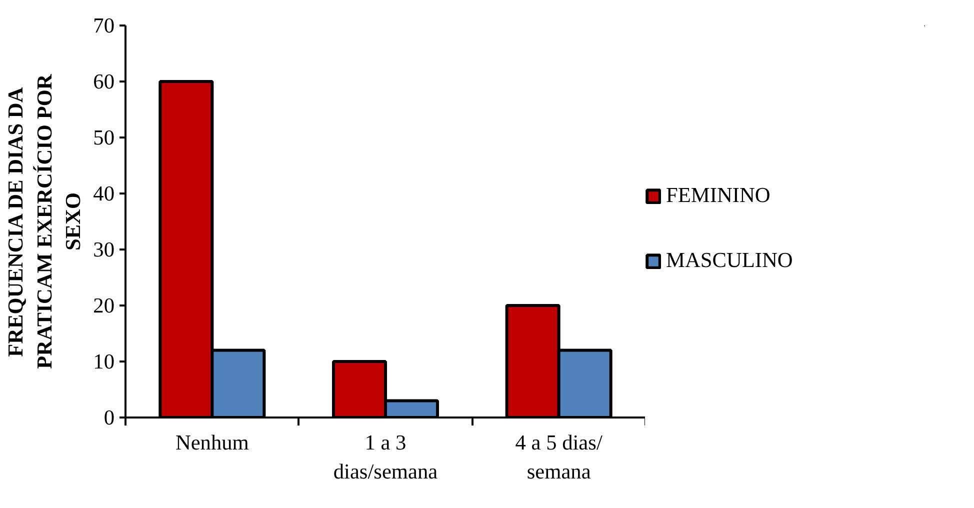  Describe the element at coordinates (385, 457) in the screenshot. I see `x-tick-label: 1 a 3 dias/semana` at that location.